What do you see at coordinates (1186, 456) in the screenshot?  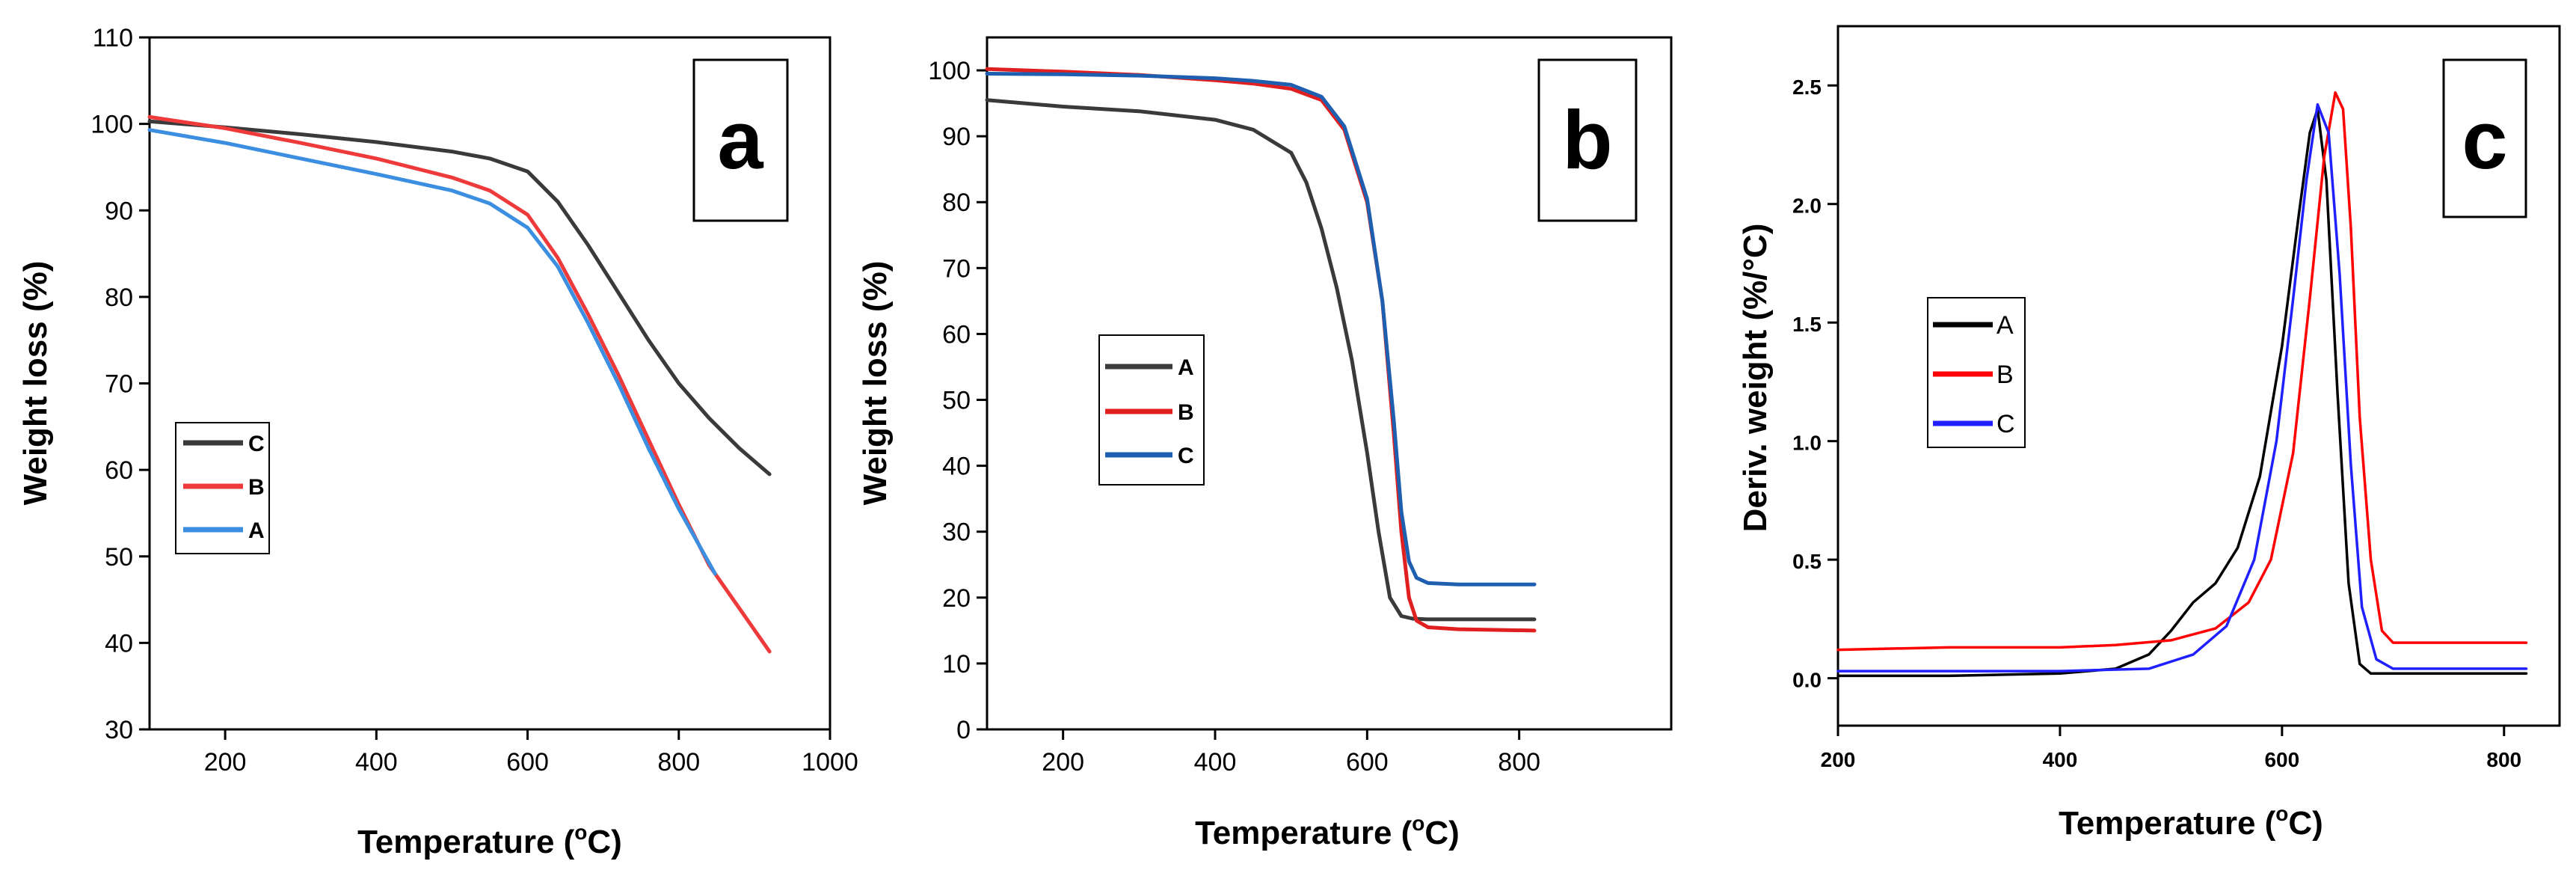 I see `panel-b-legend-label-c: C` at bounding box center [1186, 456].